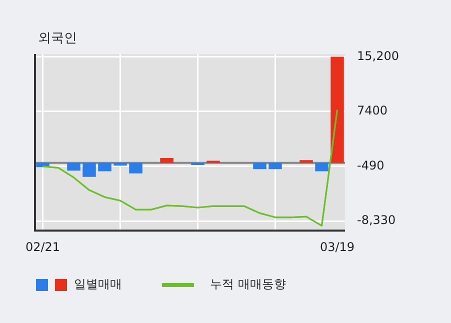 This screenshot has width=451, height=323. What do you see at coordinates (98, 284) in the screenshot?
I see `legend-label: 일별매매` at bounding box center [98, 284].